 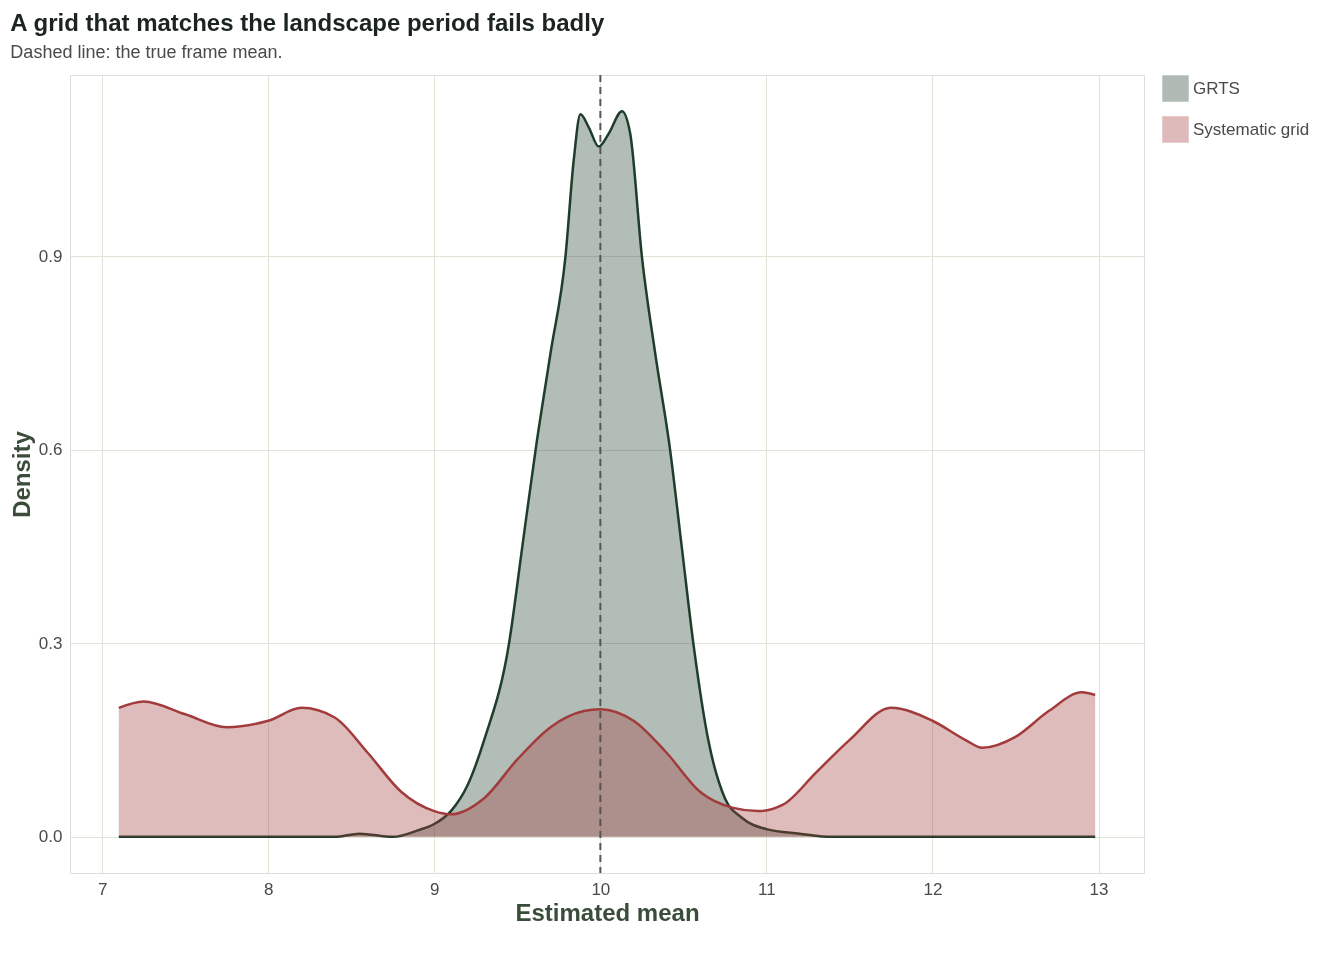 I want to click on x-tick-label: 13, so click(x=1099, y=889).